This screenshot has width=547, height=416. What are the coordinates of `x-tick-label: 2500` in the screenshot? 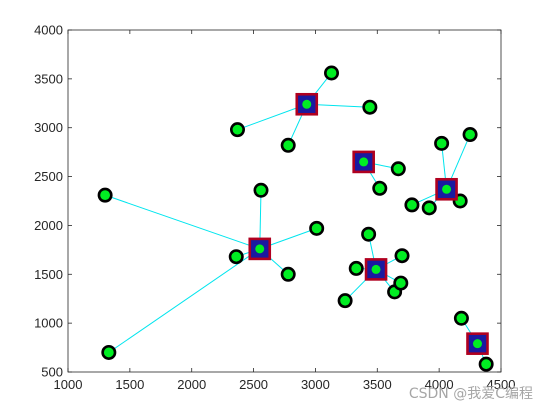 It's located at (253, 384).